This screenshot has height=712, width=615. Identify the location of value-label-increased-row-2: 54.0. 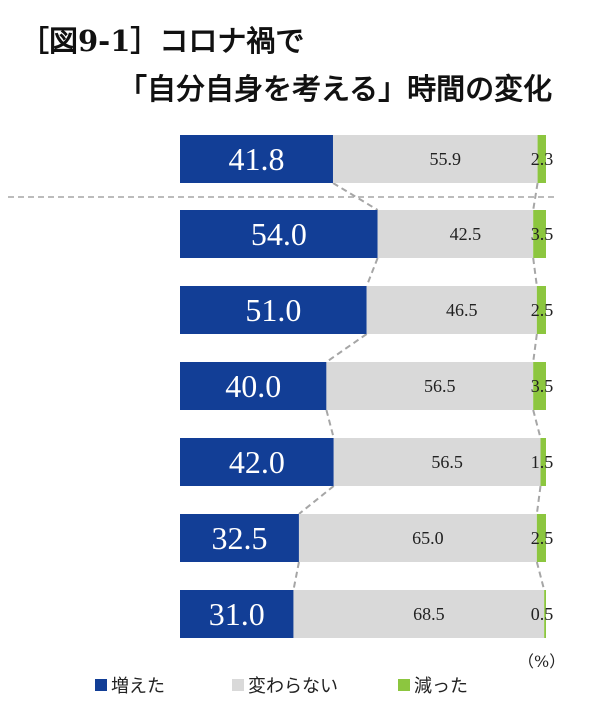
(279, 234).